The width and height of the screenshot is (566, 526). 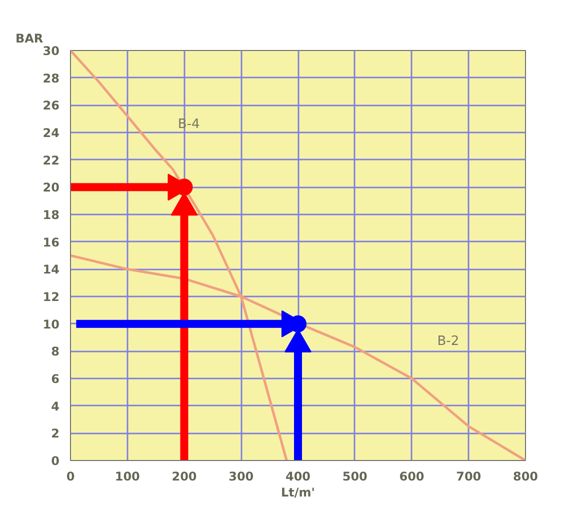 I want to click on annotation: B-2, so click(x=448, y=342).